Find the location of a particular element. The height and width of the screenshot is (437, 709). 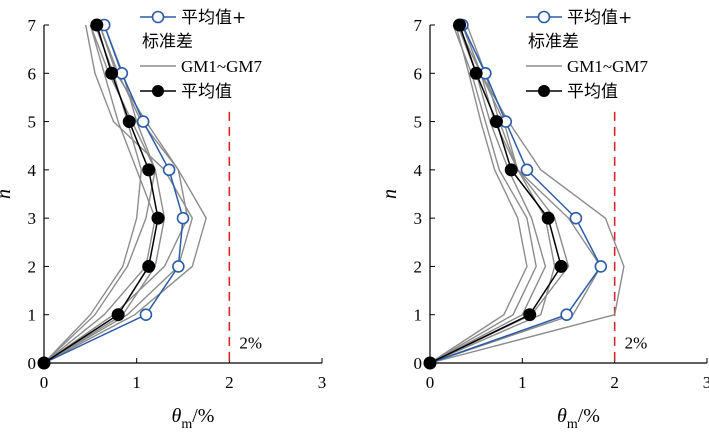

record-line-gm6 is located at coordinates (104, 194).